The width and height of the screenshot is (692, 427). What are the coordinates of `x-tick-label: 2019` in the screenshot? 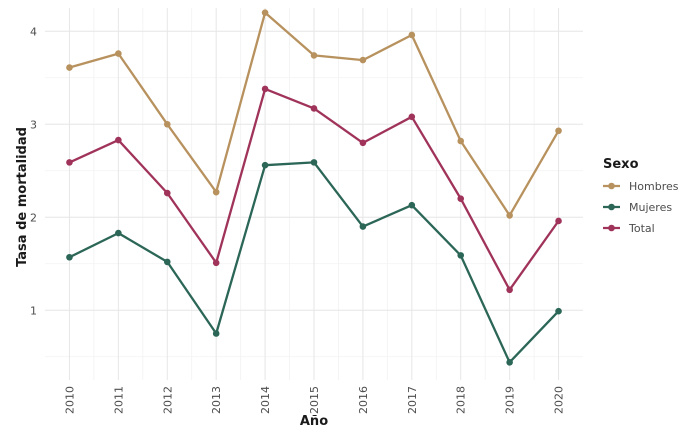 It's located at (510, 400).